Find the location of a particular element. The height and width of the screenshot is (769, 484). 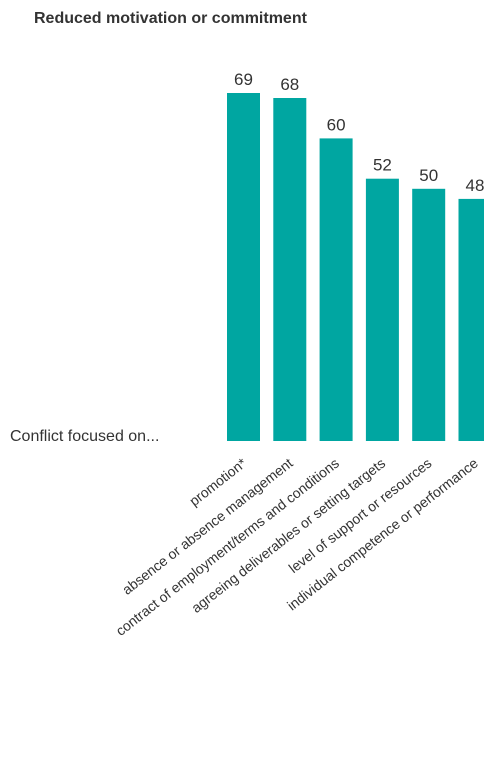

data-label: 60 is located at coordinates (336, 124).